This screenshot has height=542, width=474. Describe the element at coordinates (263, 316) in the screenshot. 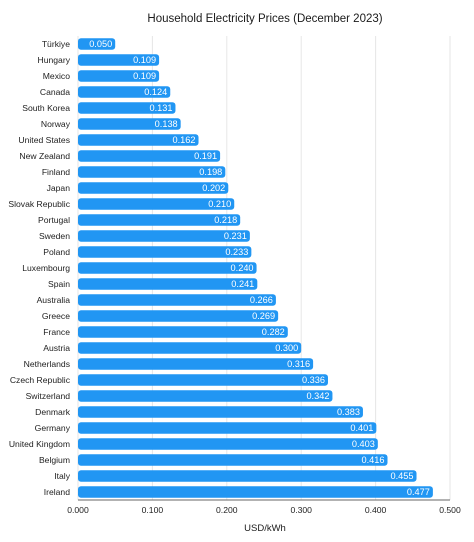

I see `bar-value-label: 0.269` at that location.